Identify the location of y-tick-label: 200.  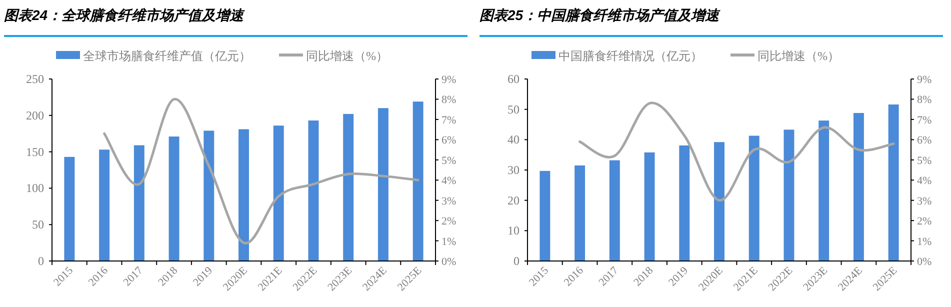
(35, 115).